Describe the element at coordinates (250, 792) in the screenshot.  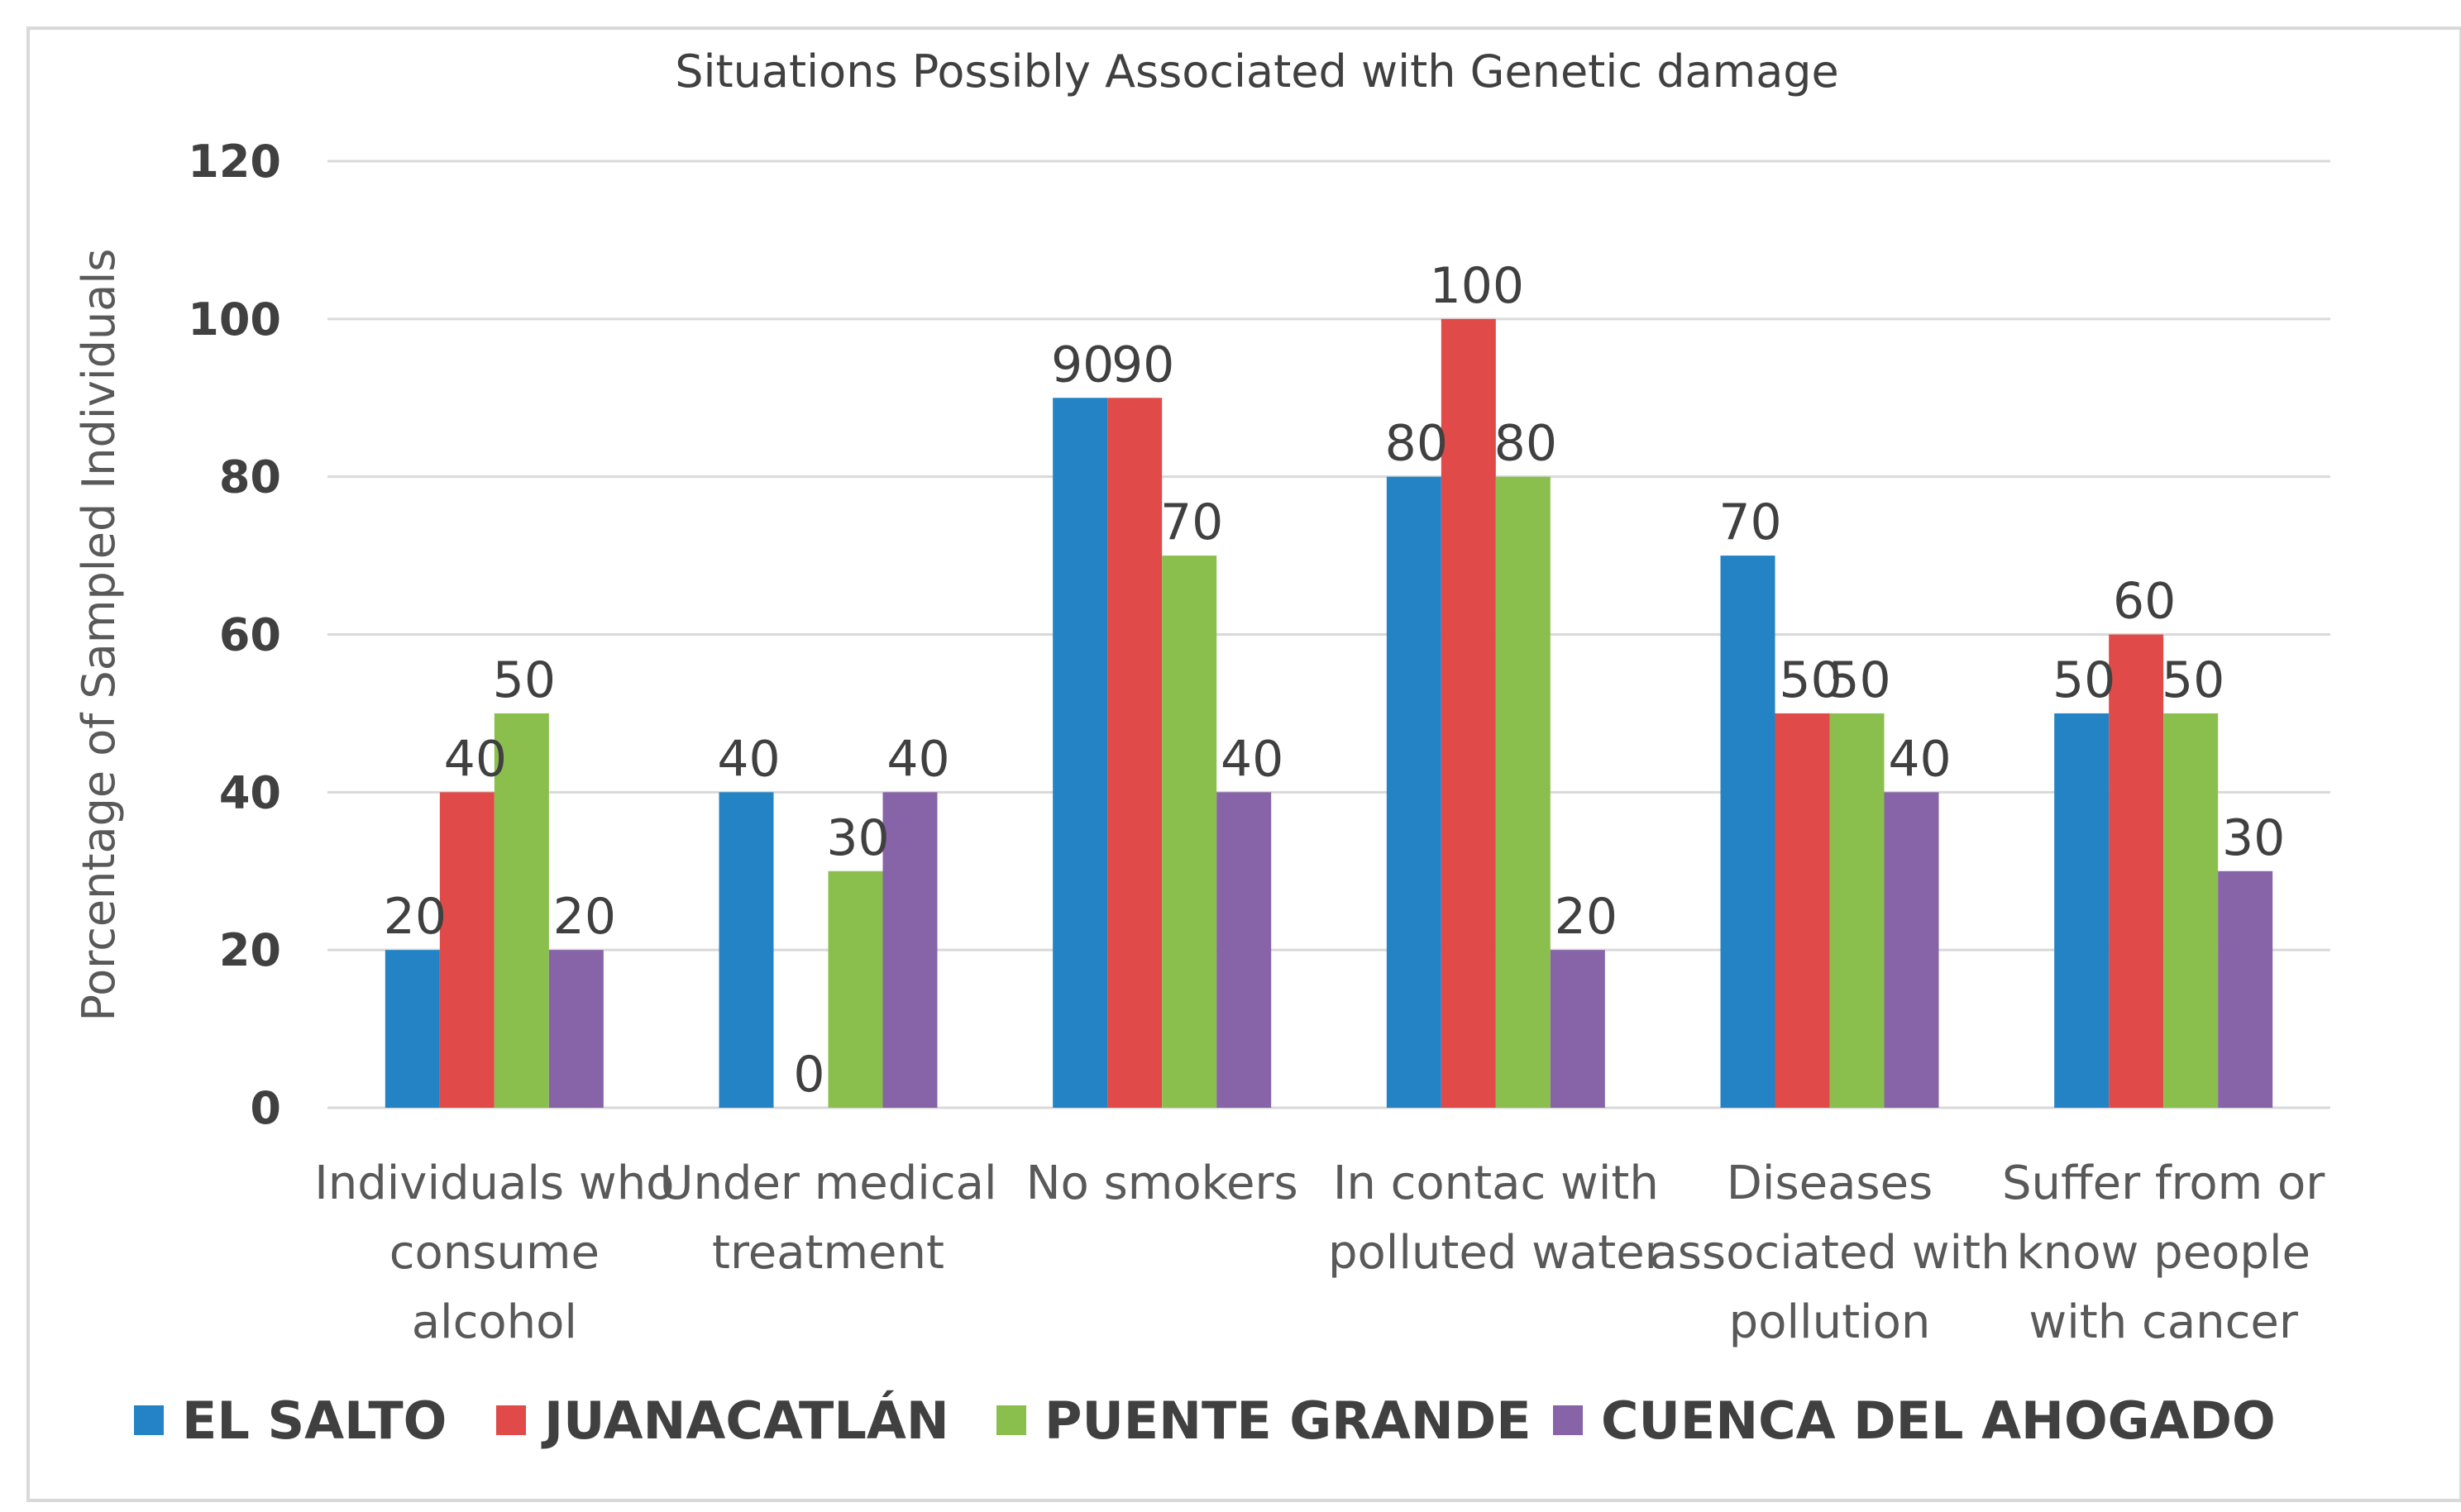
I see `y-tick-label: 40` at that location.